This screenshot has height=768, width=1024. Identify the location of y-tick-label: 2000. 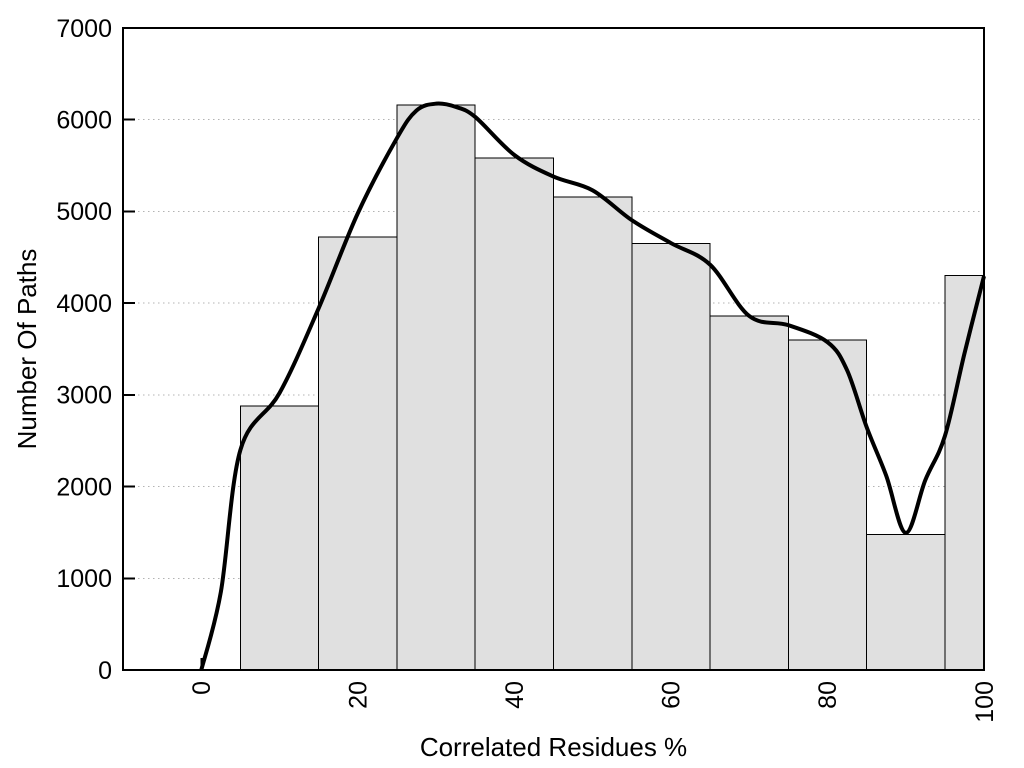
(84, 487).